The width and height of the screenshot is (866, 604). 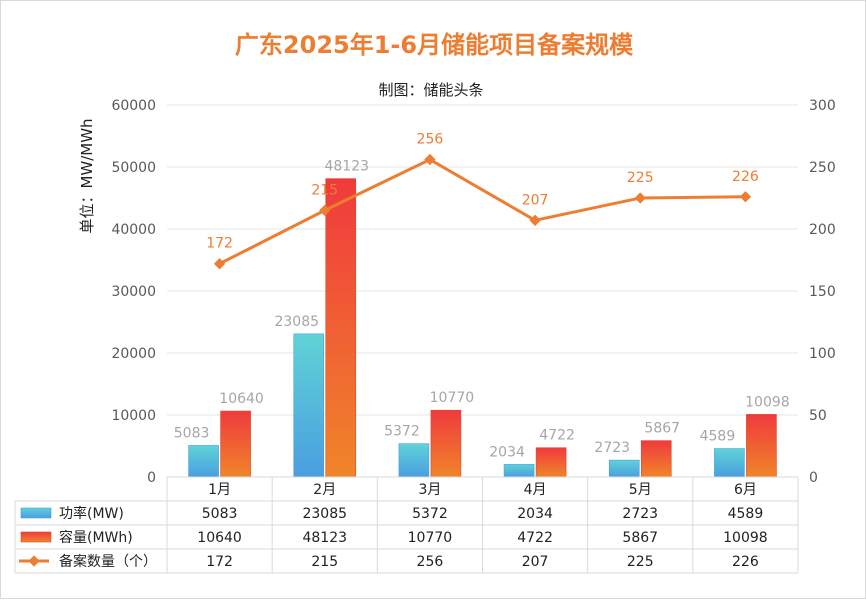 I want to click on table-cell-value: 4589, so click(x=746, y=514).